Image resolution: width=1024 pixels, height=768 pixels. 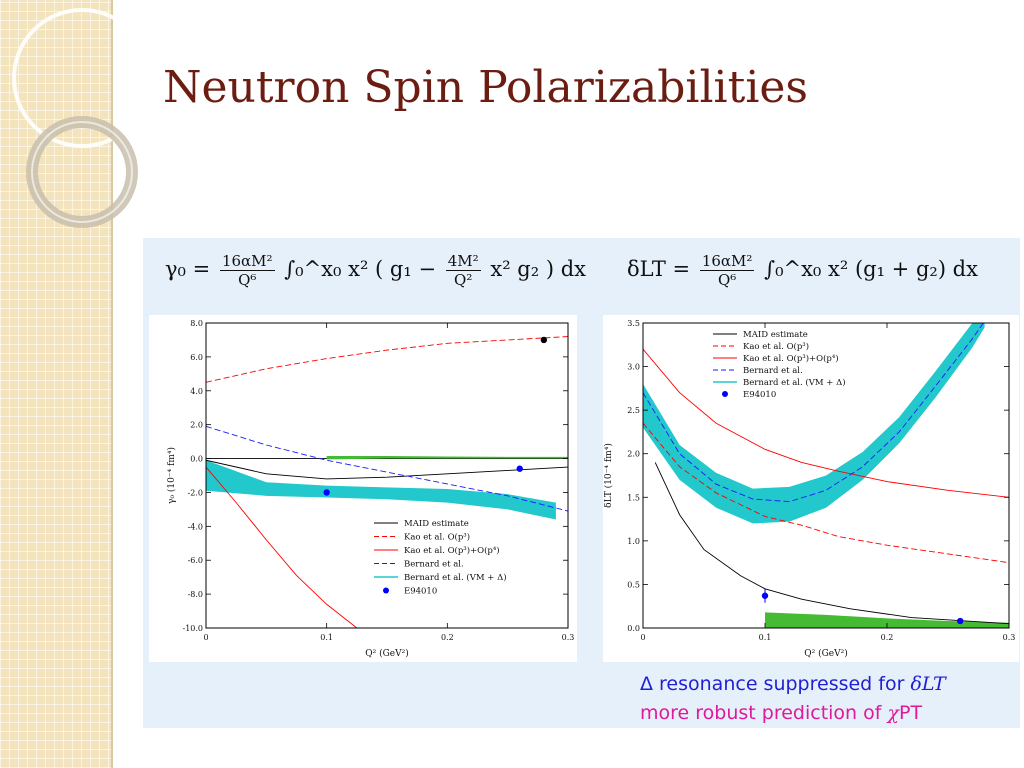 I want to click on y-axis-label: δLT (10⁻⁴ fm⁴), so click(x=608, y=475).